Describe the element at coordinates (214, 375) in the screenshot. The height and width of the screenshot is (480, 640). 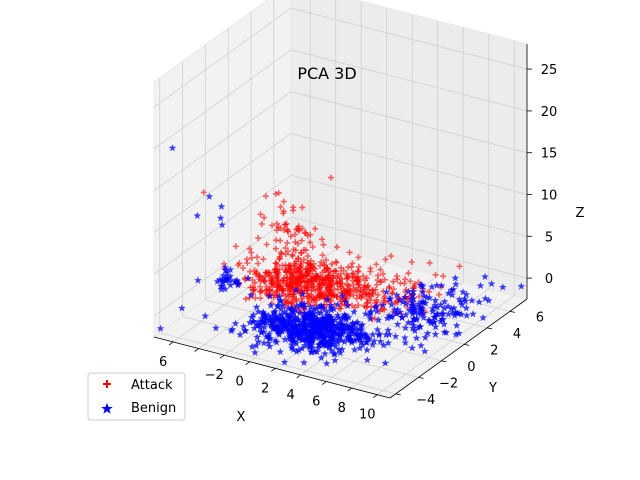
I see `x-tick-label: −2` at that location.